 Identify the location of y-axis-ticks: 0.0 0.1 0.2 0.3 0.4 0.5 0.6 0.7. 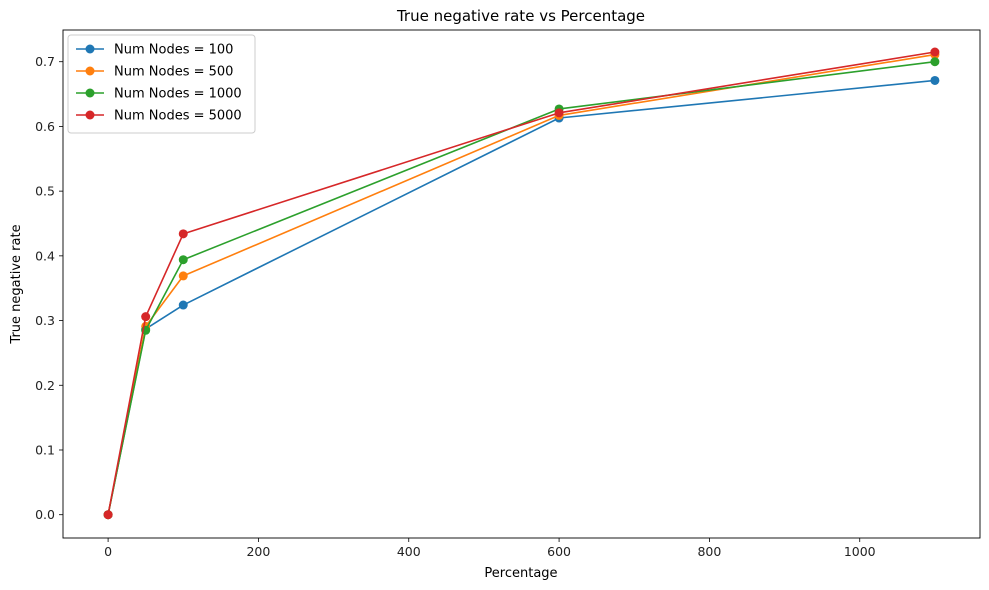
(49, 288).